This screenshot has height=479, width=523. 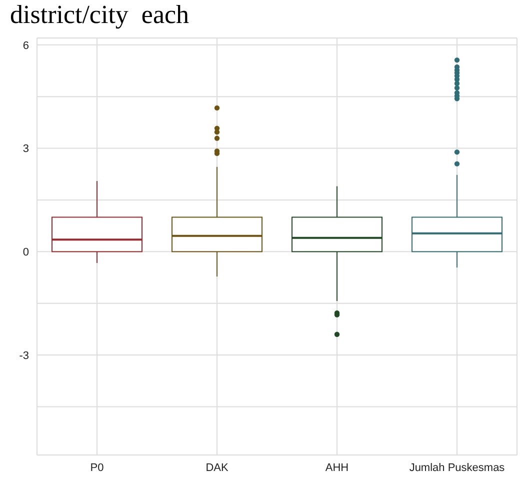 I want to click on x-tick-label: AHH, so click(x=337, y=468).